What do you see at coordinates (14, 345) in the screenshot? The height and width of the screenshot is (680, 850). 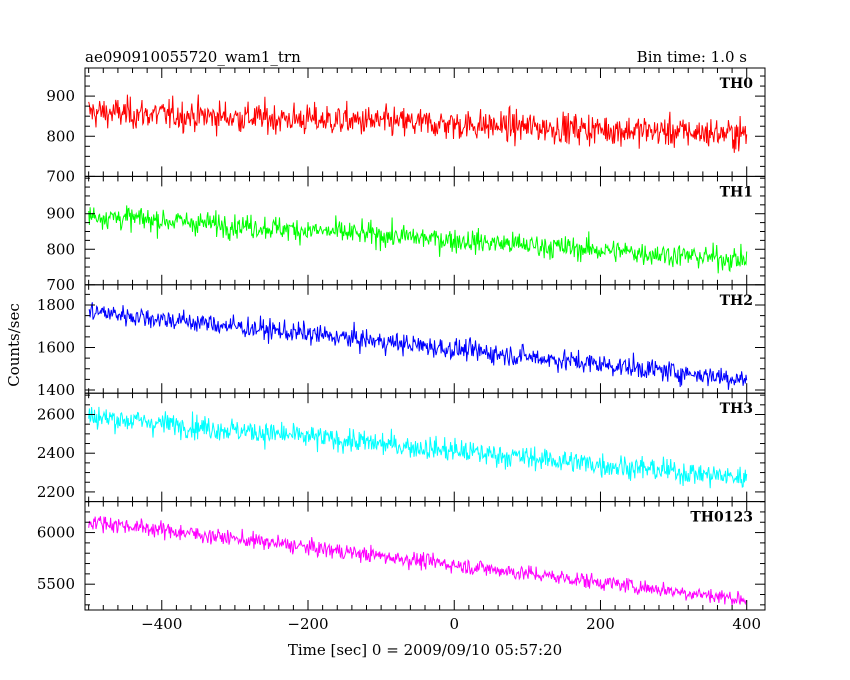 I see `y-axis-label: Counts/sec` at bounding box center [14, 345].